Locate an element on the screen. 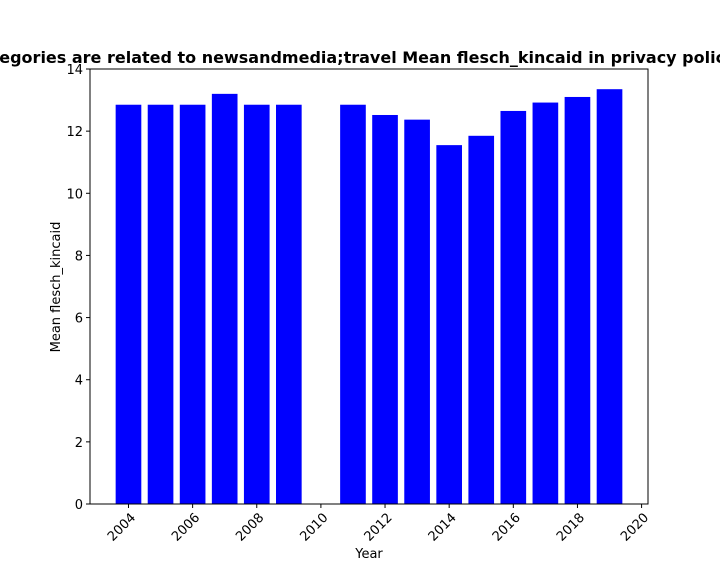 Image resolution: width=720 pixels, height=576 pixels. y-tick-label: 6 is located at coordinates (79, 319).